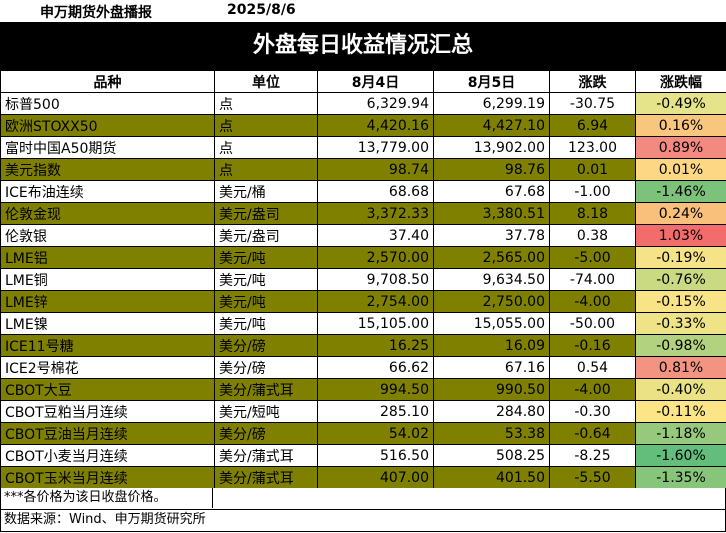 The image size is (726, 533). I want to click on cell-change: -30.75, so click(592, 103).